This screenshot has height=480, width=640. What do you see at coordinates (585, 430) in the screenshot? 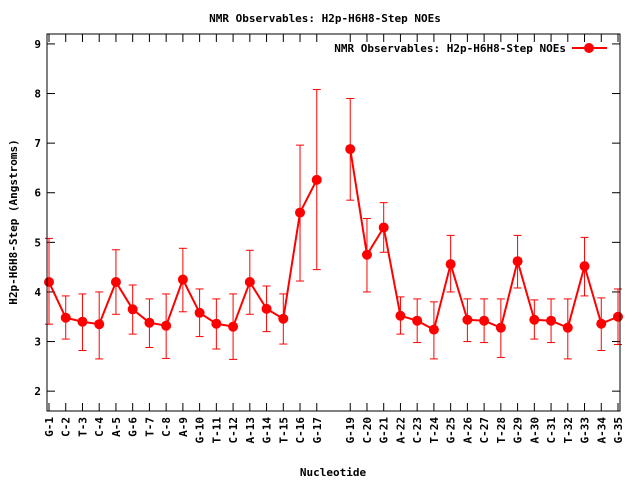
I see `x-tick-label: G-33` at bounding box center [585, 430].